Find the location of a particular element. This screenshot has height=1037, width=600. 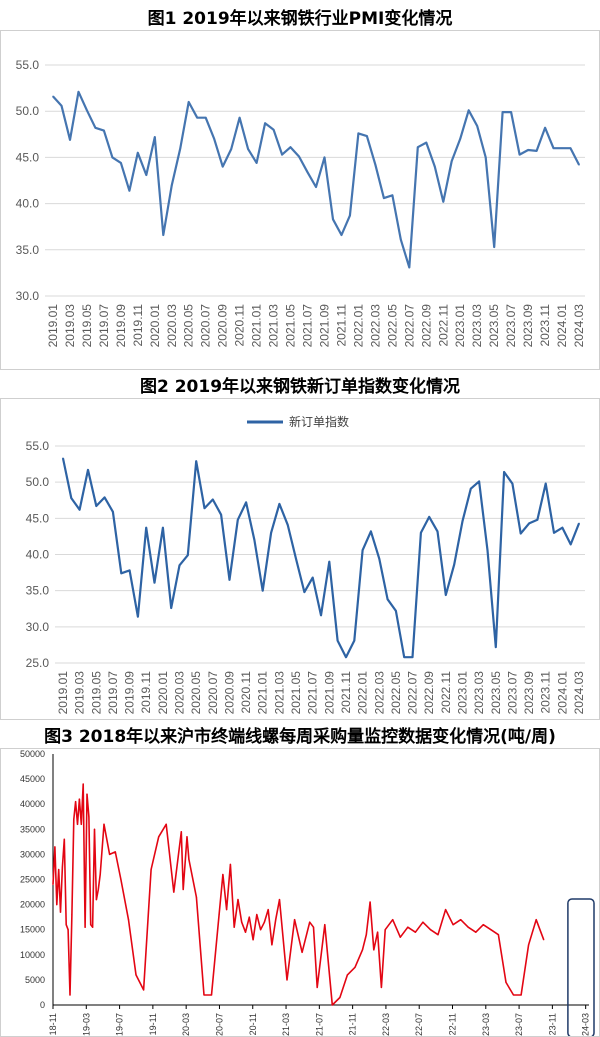

x-tick-label: 2020.11 is located at coordinates (246, 692).